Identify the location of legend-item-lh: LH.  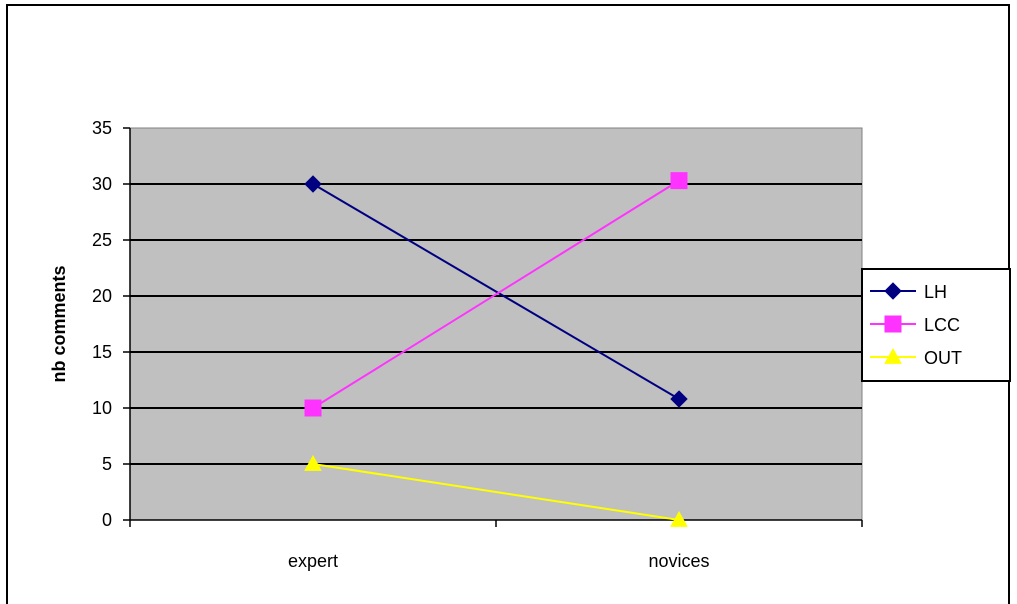
(908, 292).